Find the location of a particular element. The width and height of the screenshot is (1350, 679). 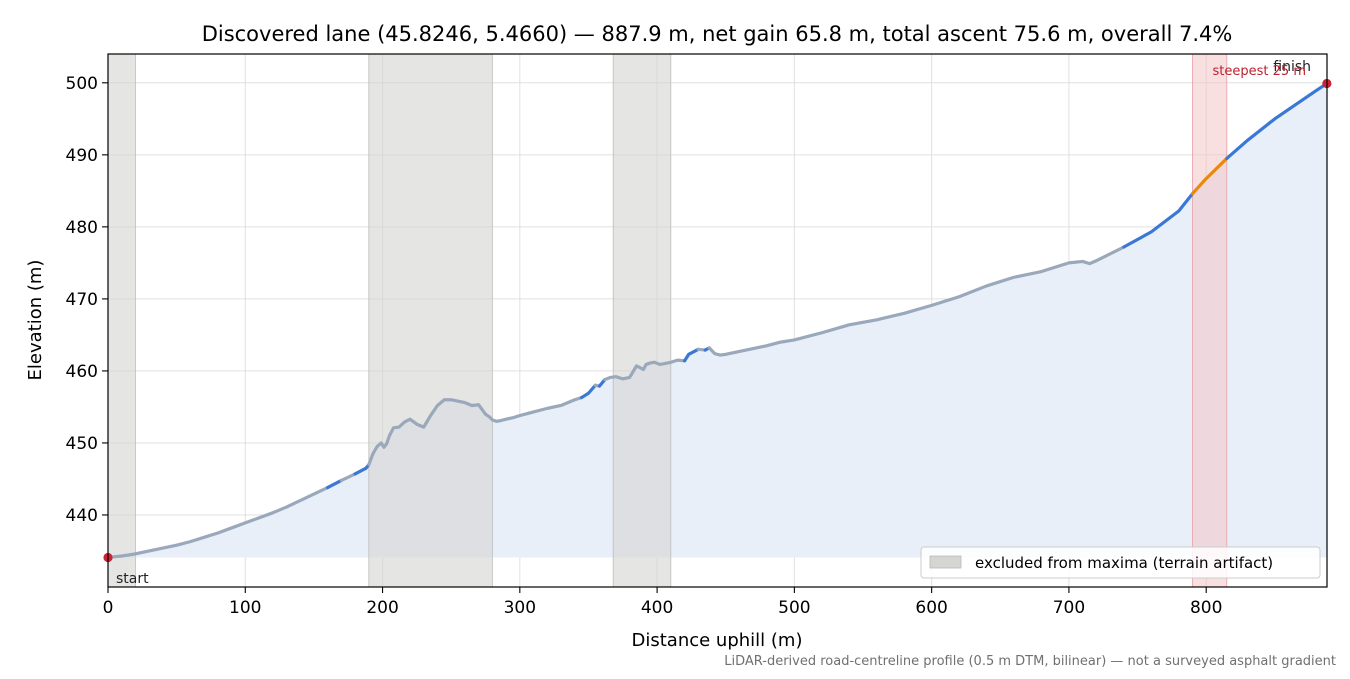

legend-swatch is located at coordinates (945, 562).